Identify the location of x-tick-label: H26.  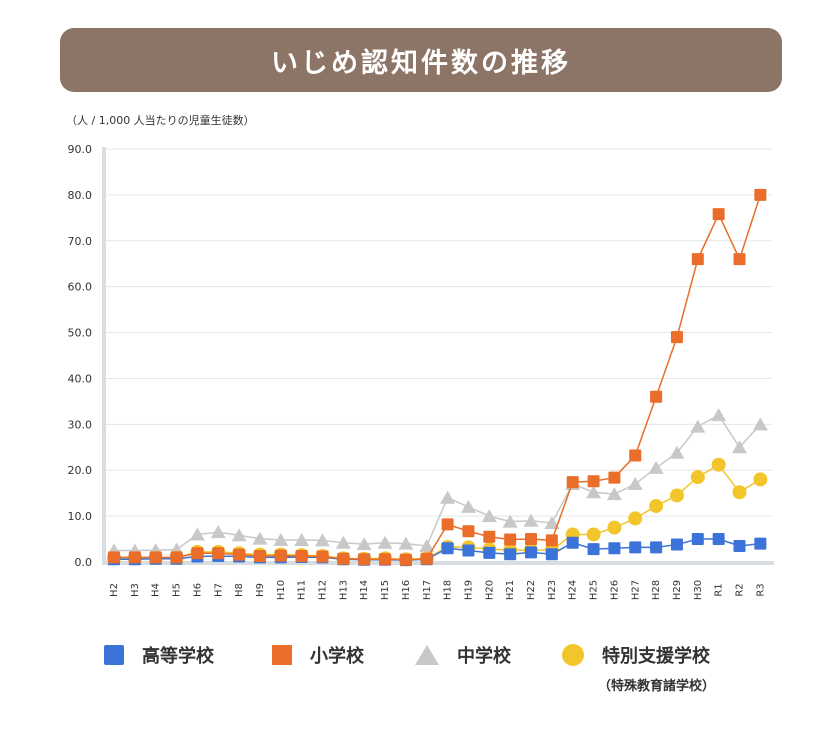
(614, 590).